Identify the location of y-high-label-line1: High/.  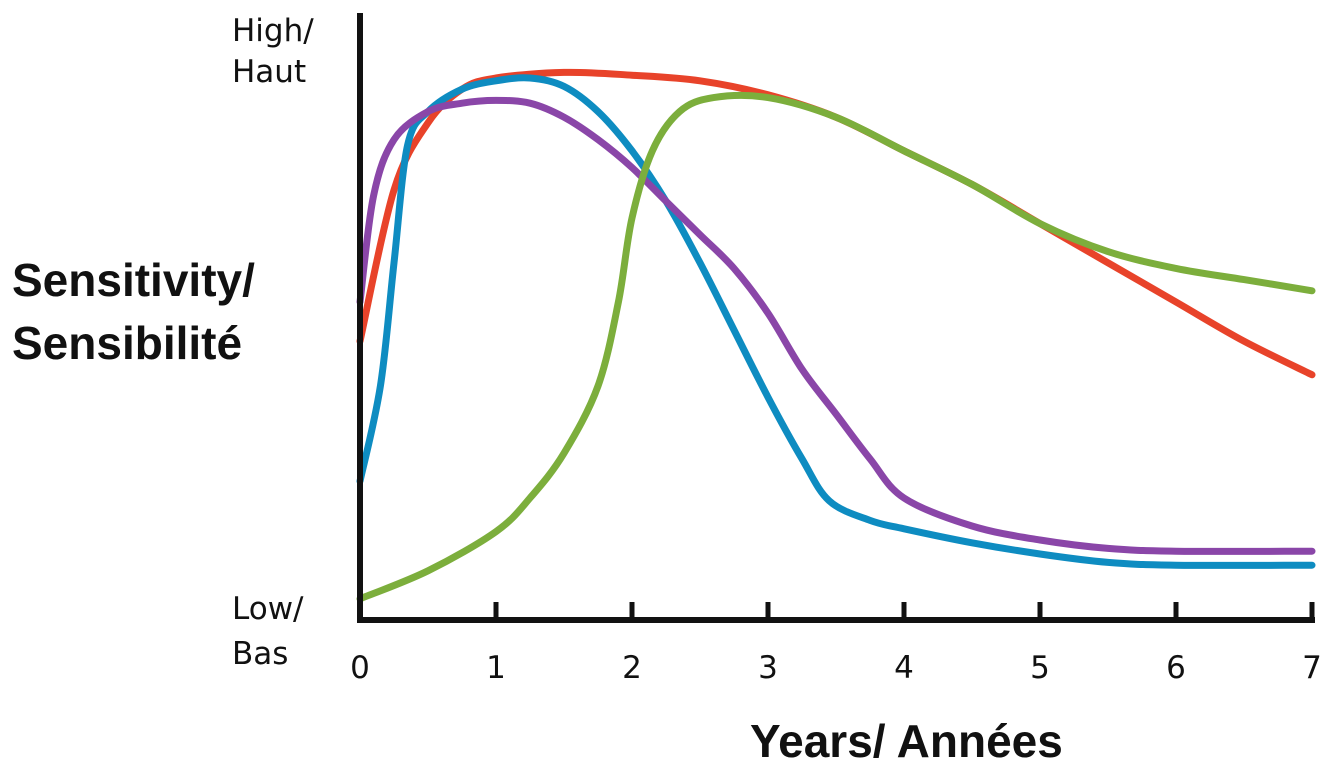
(273, 31).